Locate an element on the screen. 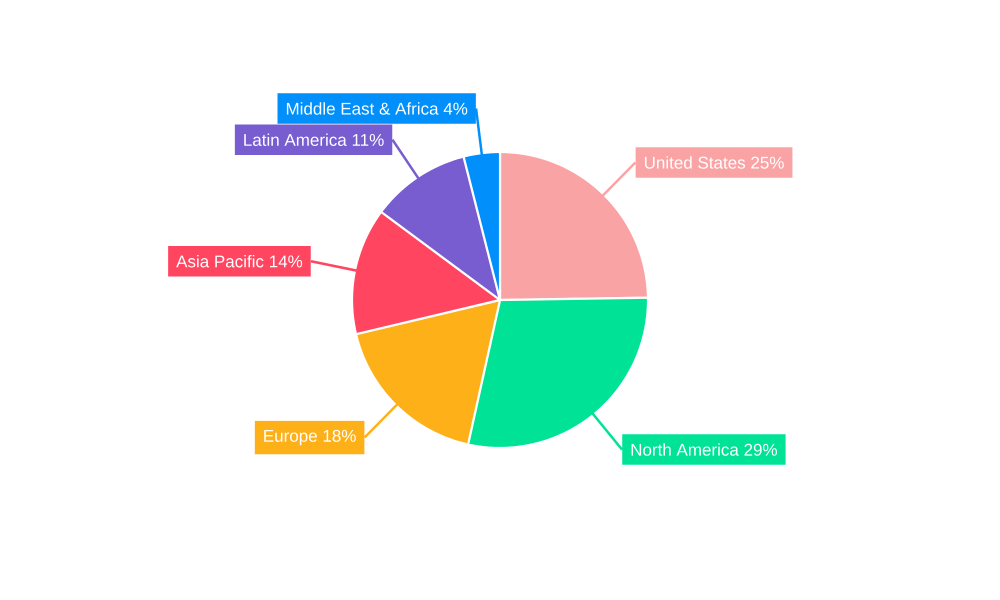  data-label: 11% is located at coordinates (368, 140).